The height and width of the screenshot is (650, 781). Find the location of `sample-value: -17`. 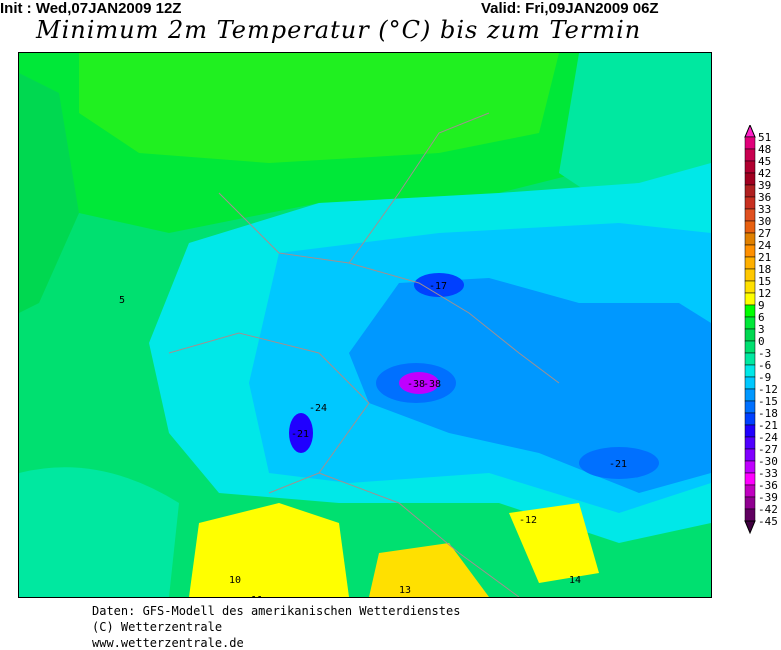

sample-value: -17 is located at coordinates (438, 286).